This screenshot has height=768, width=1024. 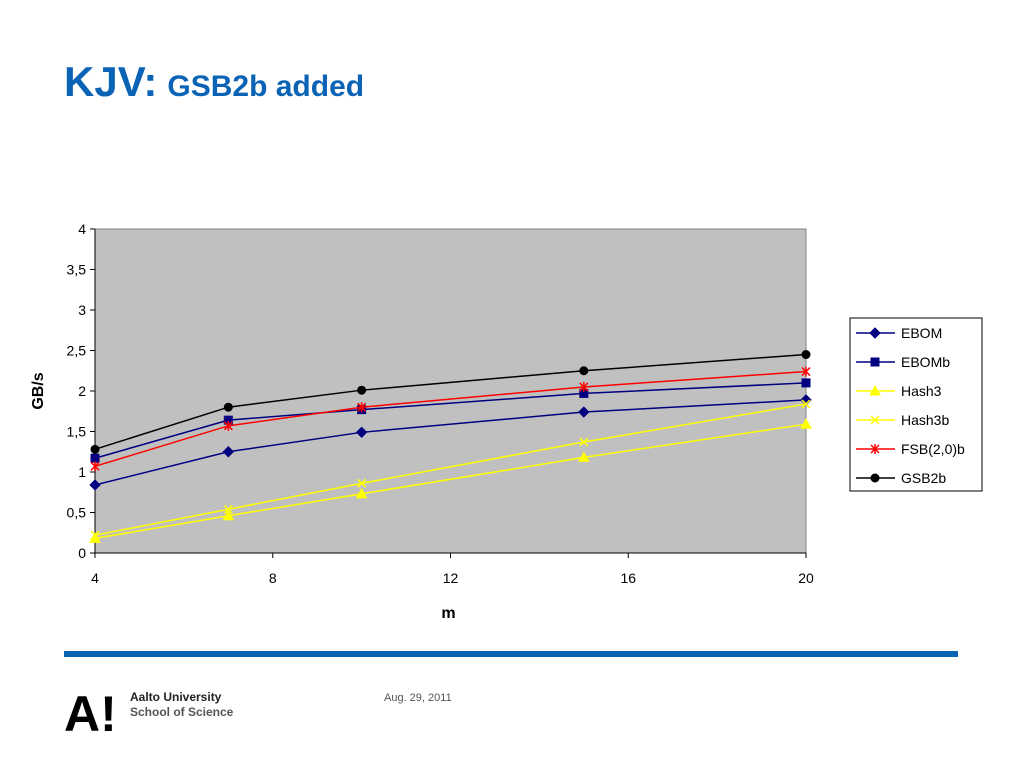 I want to click on x-tick-label: 8, so click(x=273, y=578).